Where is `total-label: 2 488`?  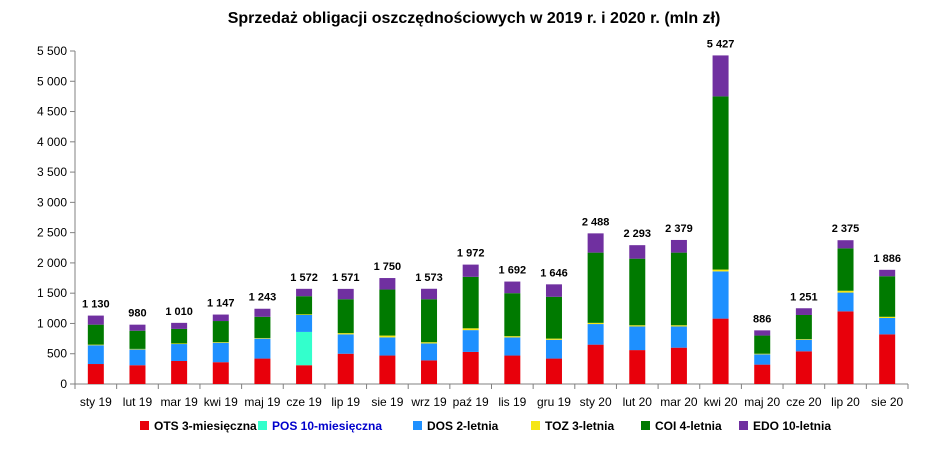 total-label: 2 488 is located at coordinates (596, 222).